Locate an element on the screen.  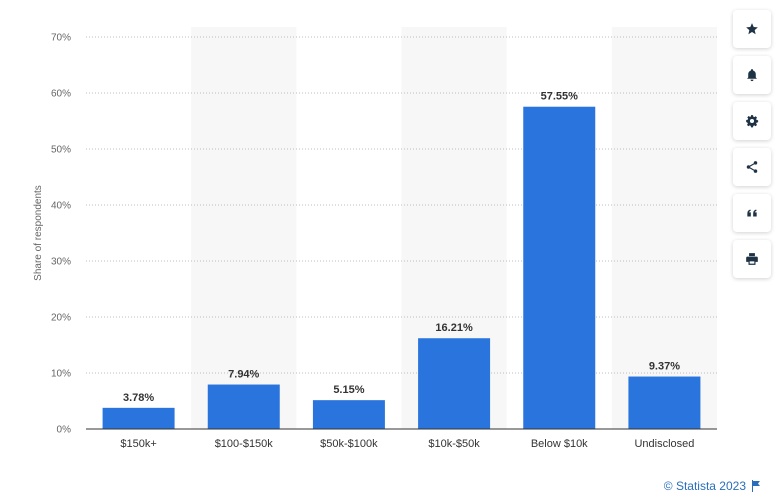
statista-credit: © Statista 2023 is located at coordinates (712, 486).